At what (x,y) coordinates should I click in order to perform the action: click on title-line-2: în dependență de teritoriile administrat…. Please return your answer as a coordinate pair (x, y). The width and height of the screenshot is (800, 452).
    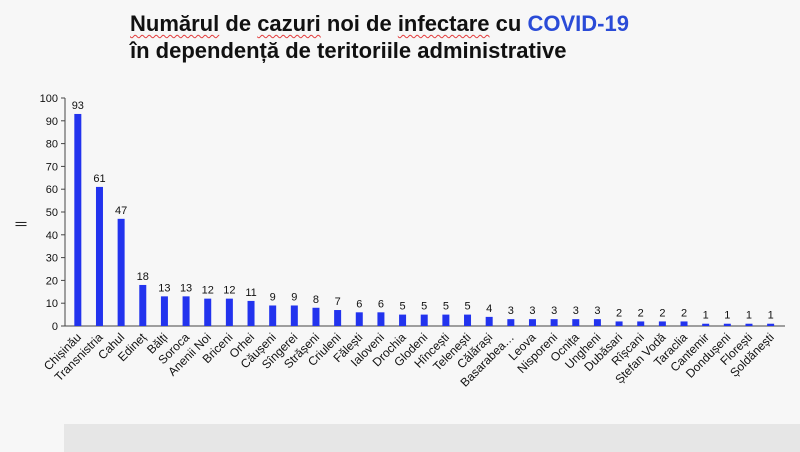
    Looking at the image, I should click on (348, 50).